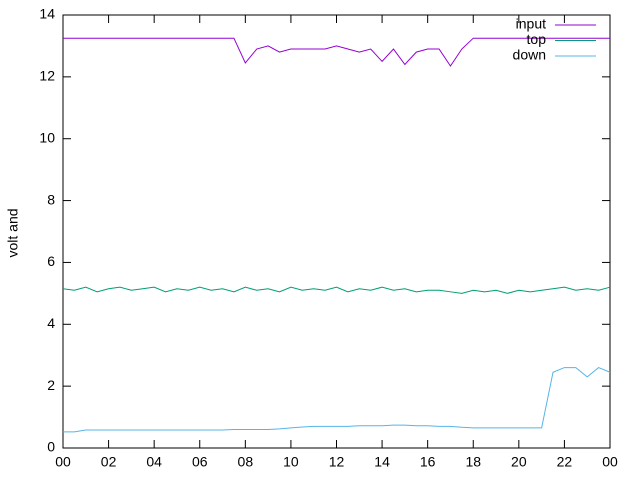 Image resolution: width=640 pixels, height=480 pixels. I want to click on x-tick-label: 04, so click(154, 462).